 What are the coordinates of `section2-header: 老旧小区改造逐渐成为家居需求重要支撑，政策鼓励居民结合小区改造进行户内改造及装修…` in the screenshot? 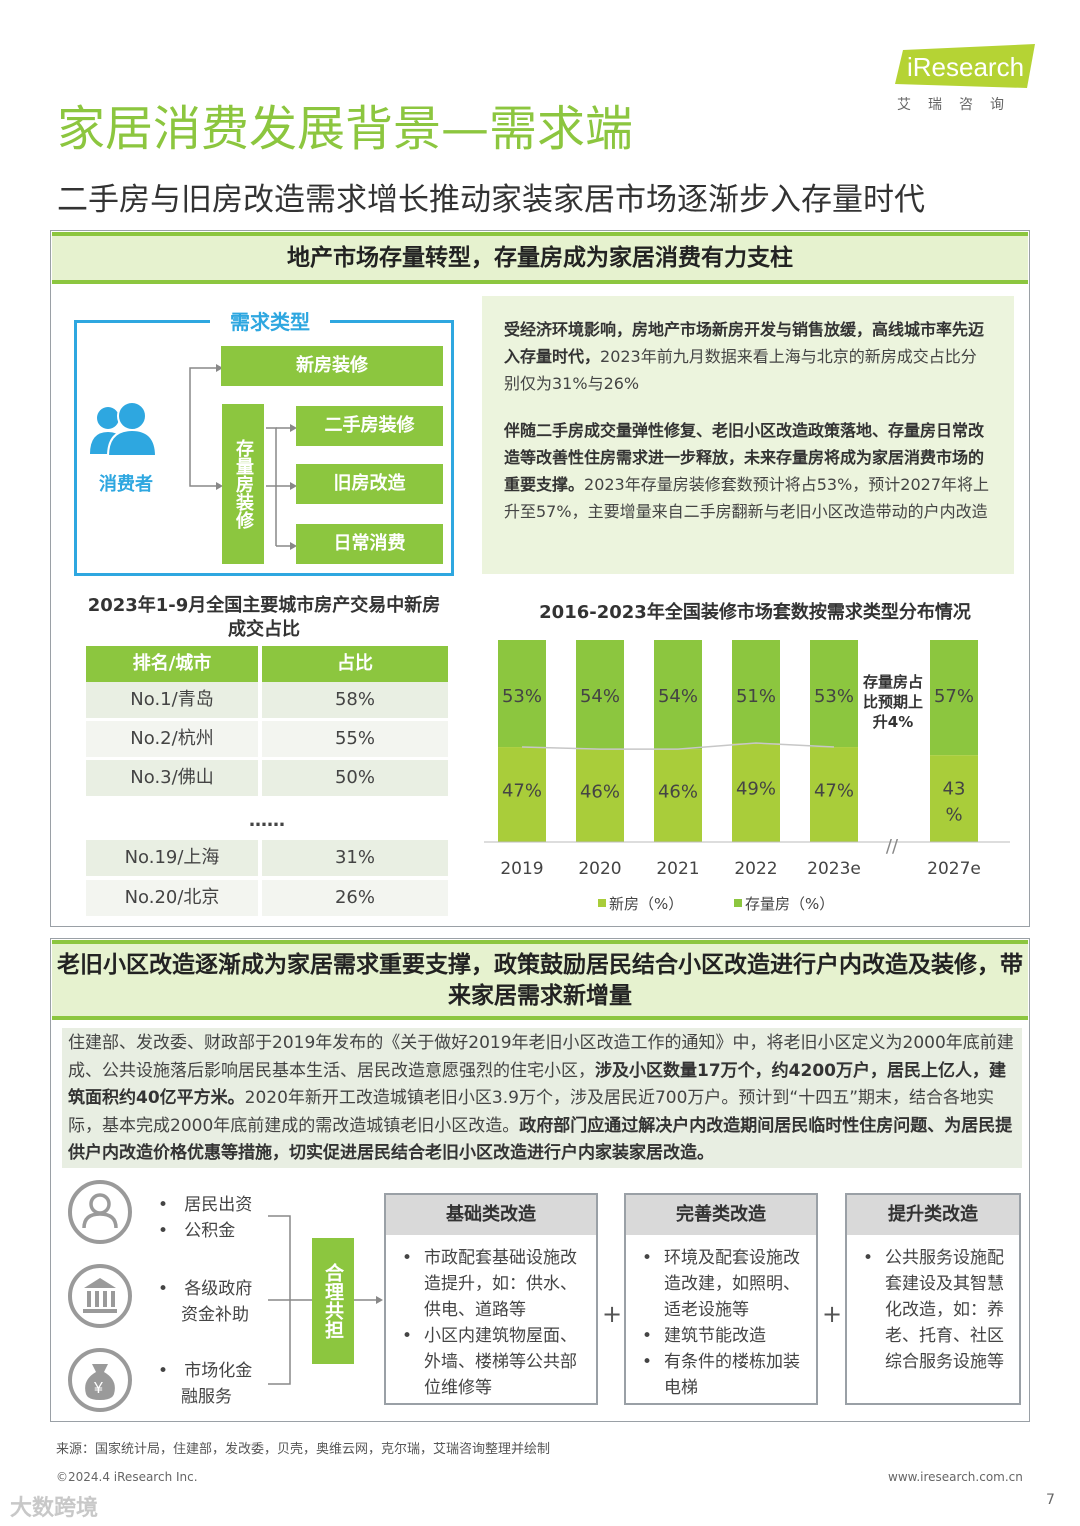 It's located at (540, 980).